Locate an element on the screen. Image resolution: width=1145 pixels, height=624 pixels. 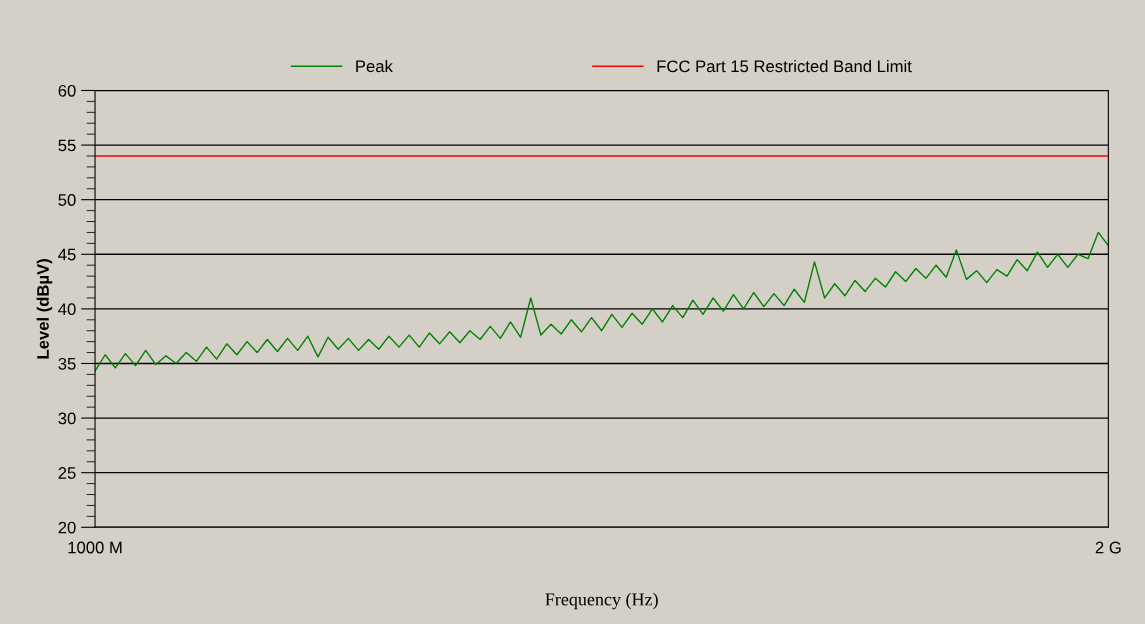
y-tick-label: 40 is located at coordinates (67, 309).